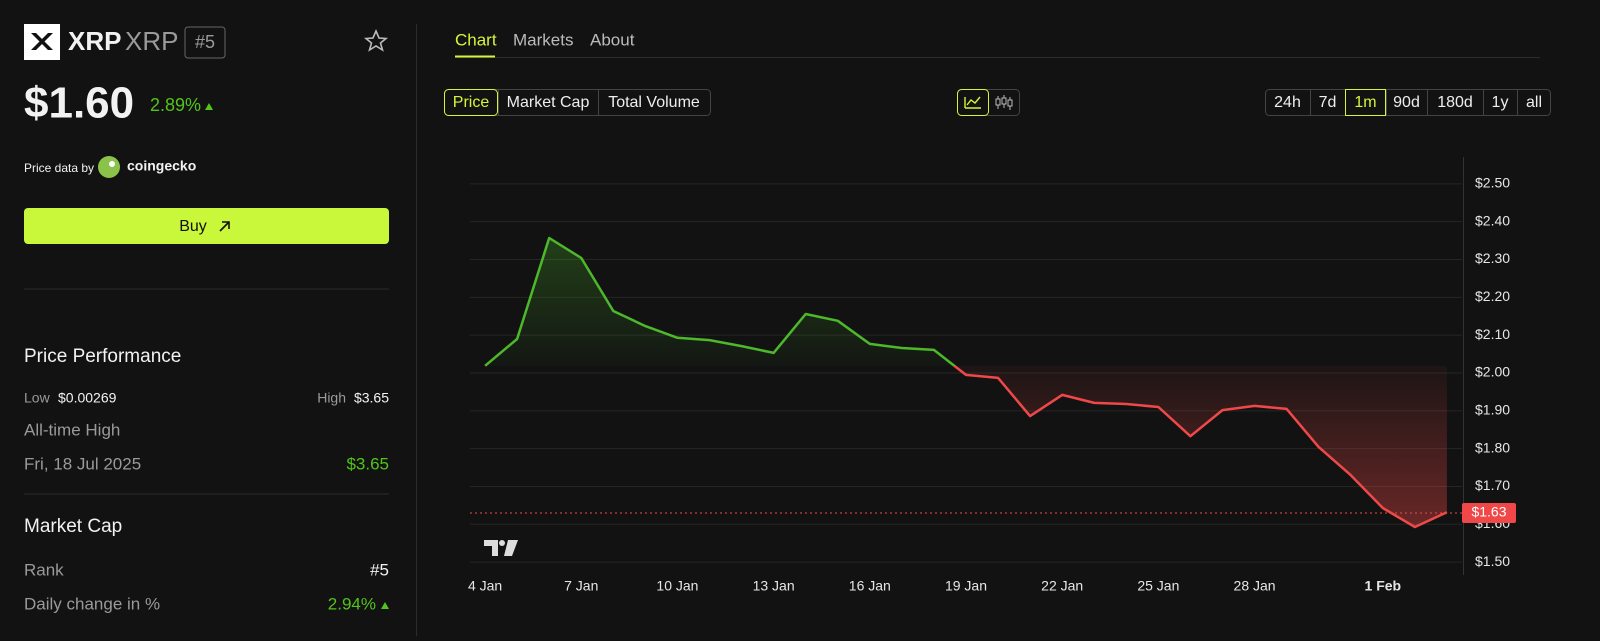 This screenshot has height=641, width=1600. What do you see at coordinates (44, 569) in the screenshot?
I see `rank-label: Rank` at bounding box center [44, 569].